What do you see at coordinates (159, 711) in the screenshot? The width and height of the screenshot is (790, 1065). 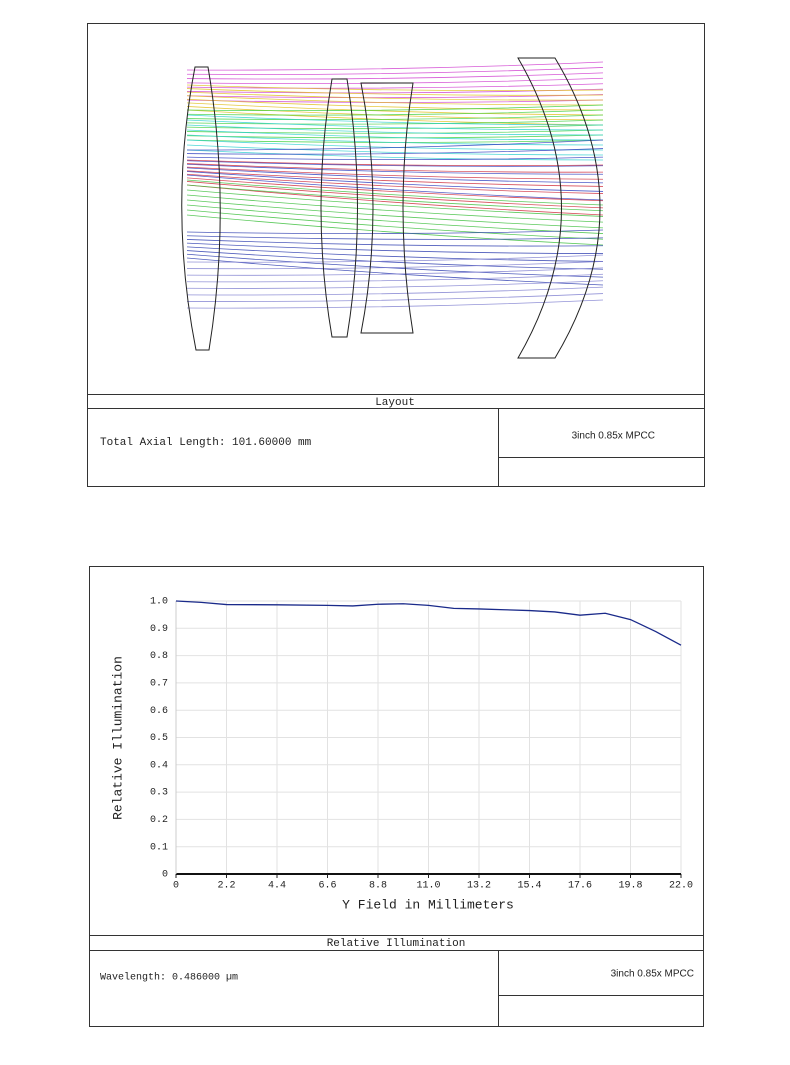 I see `y-tick-label: 0.6` at bounding box center [159, 711].